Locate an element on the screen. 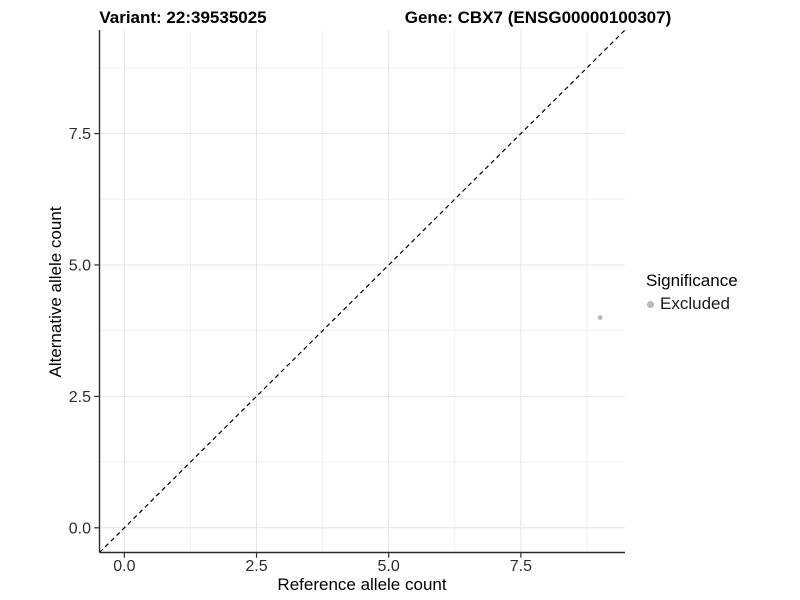  legend-entry-excluded: Excluded is located at coordinates (692, 304).